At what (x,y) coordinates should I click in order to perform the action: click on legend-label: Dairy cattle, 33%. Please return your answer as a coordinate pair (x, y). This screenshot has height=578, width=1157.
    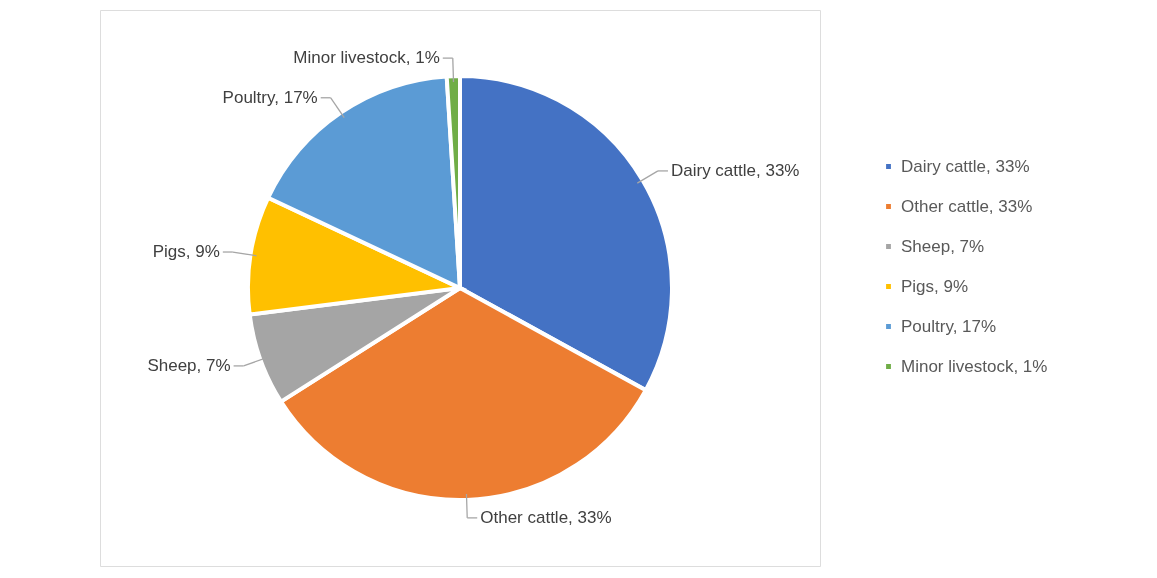
    Looking at the image, I should click on (965, 166).